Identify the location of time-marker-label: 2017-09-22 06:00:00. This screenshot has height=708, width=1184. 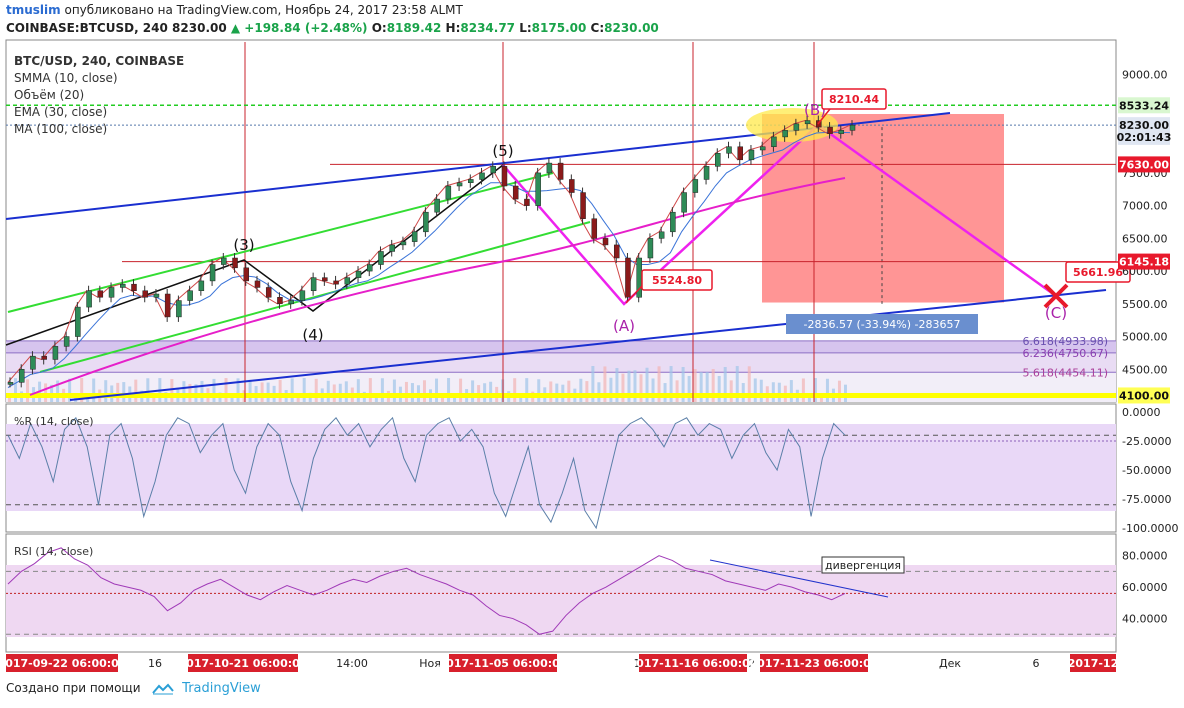
(63, 663).